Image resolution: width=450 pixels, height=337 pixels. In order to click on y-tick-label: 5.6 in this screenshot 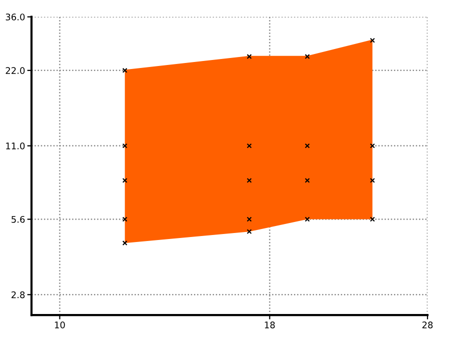, I will do `click(18, 219)`.